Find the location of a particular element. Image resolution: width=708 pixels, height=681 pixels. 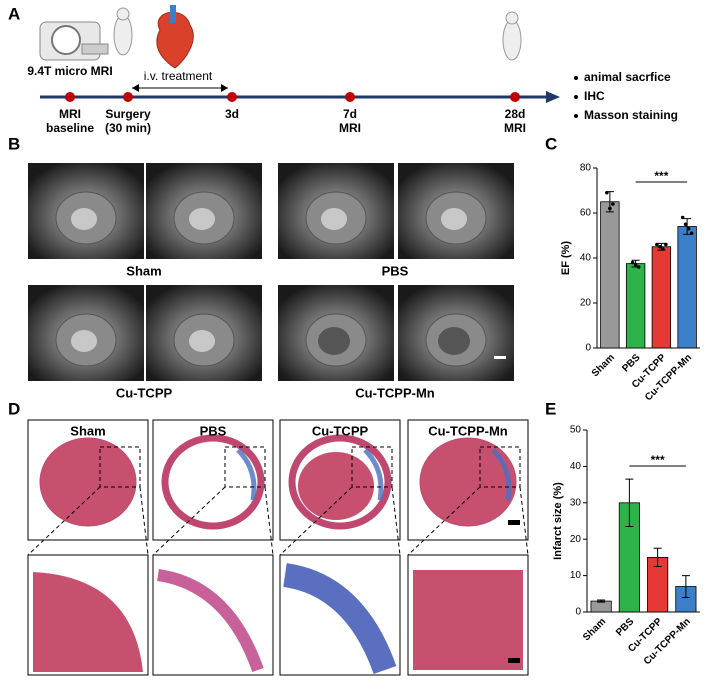

panel-label: C is located at coordinates (551, 143).